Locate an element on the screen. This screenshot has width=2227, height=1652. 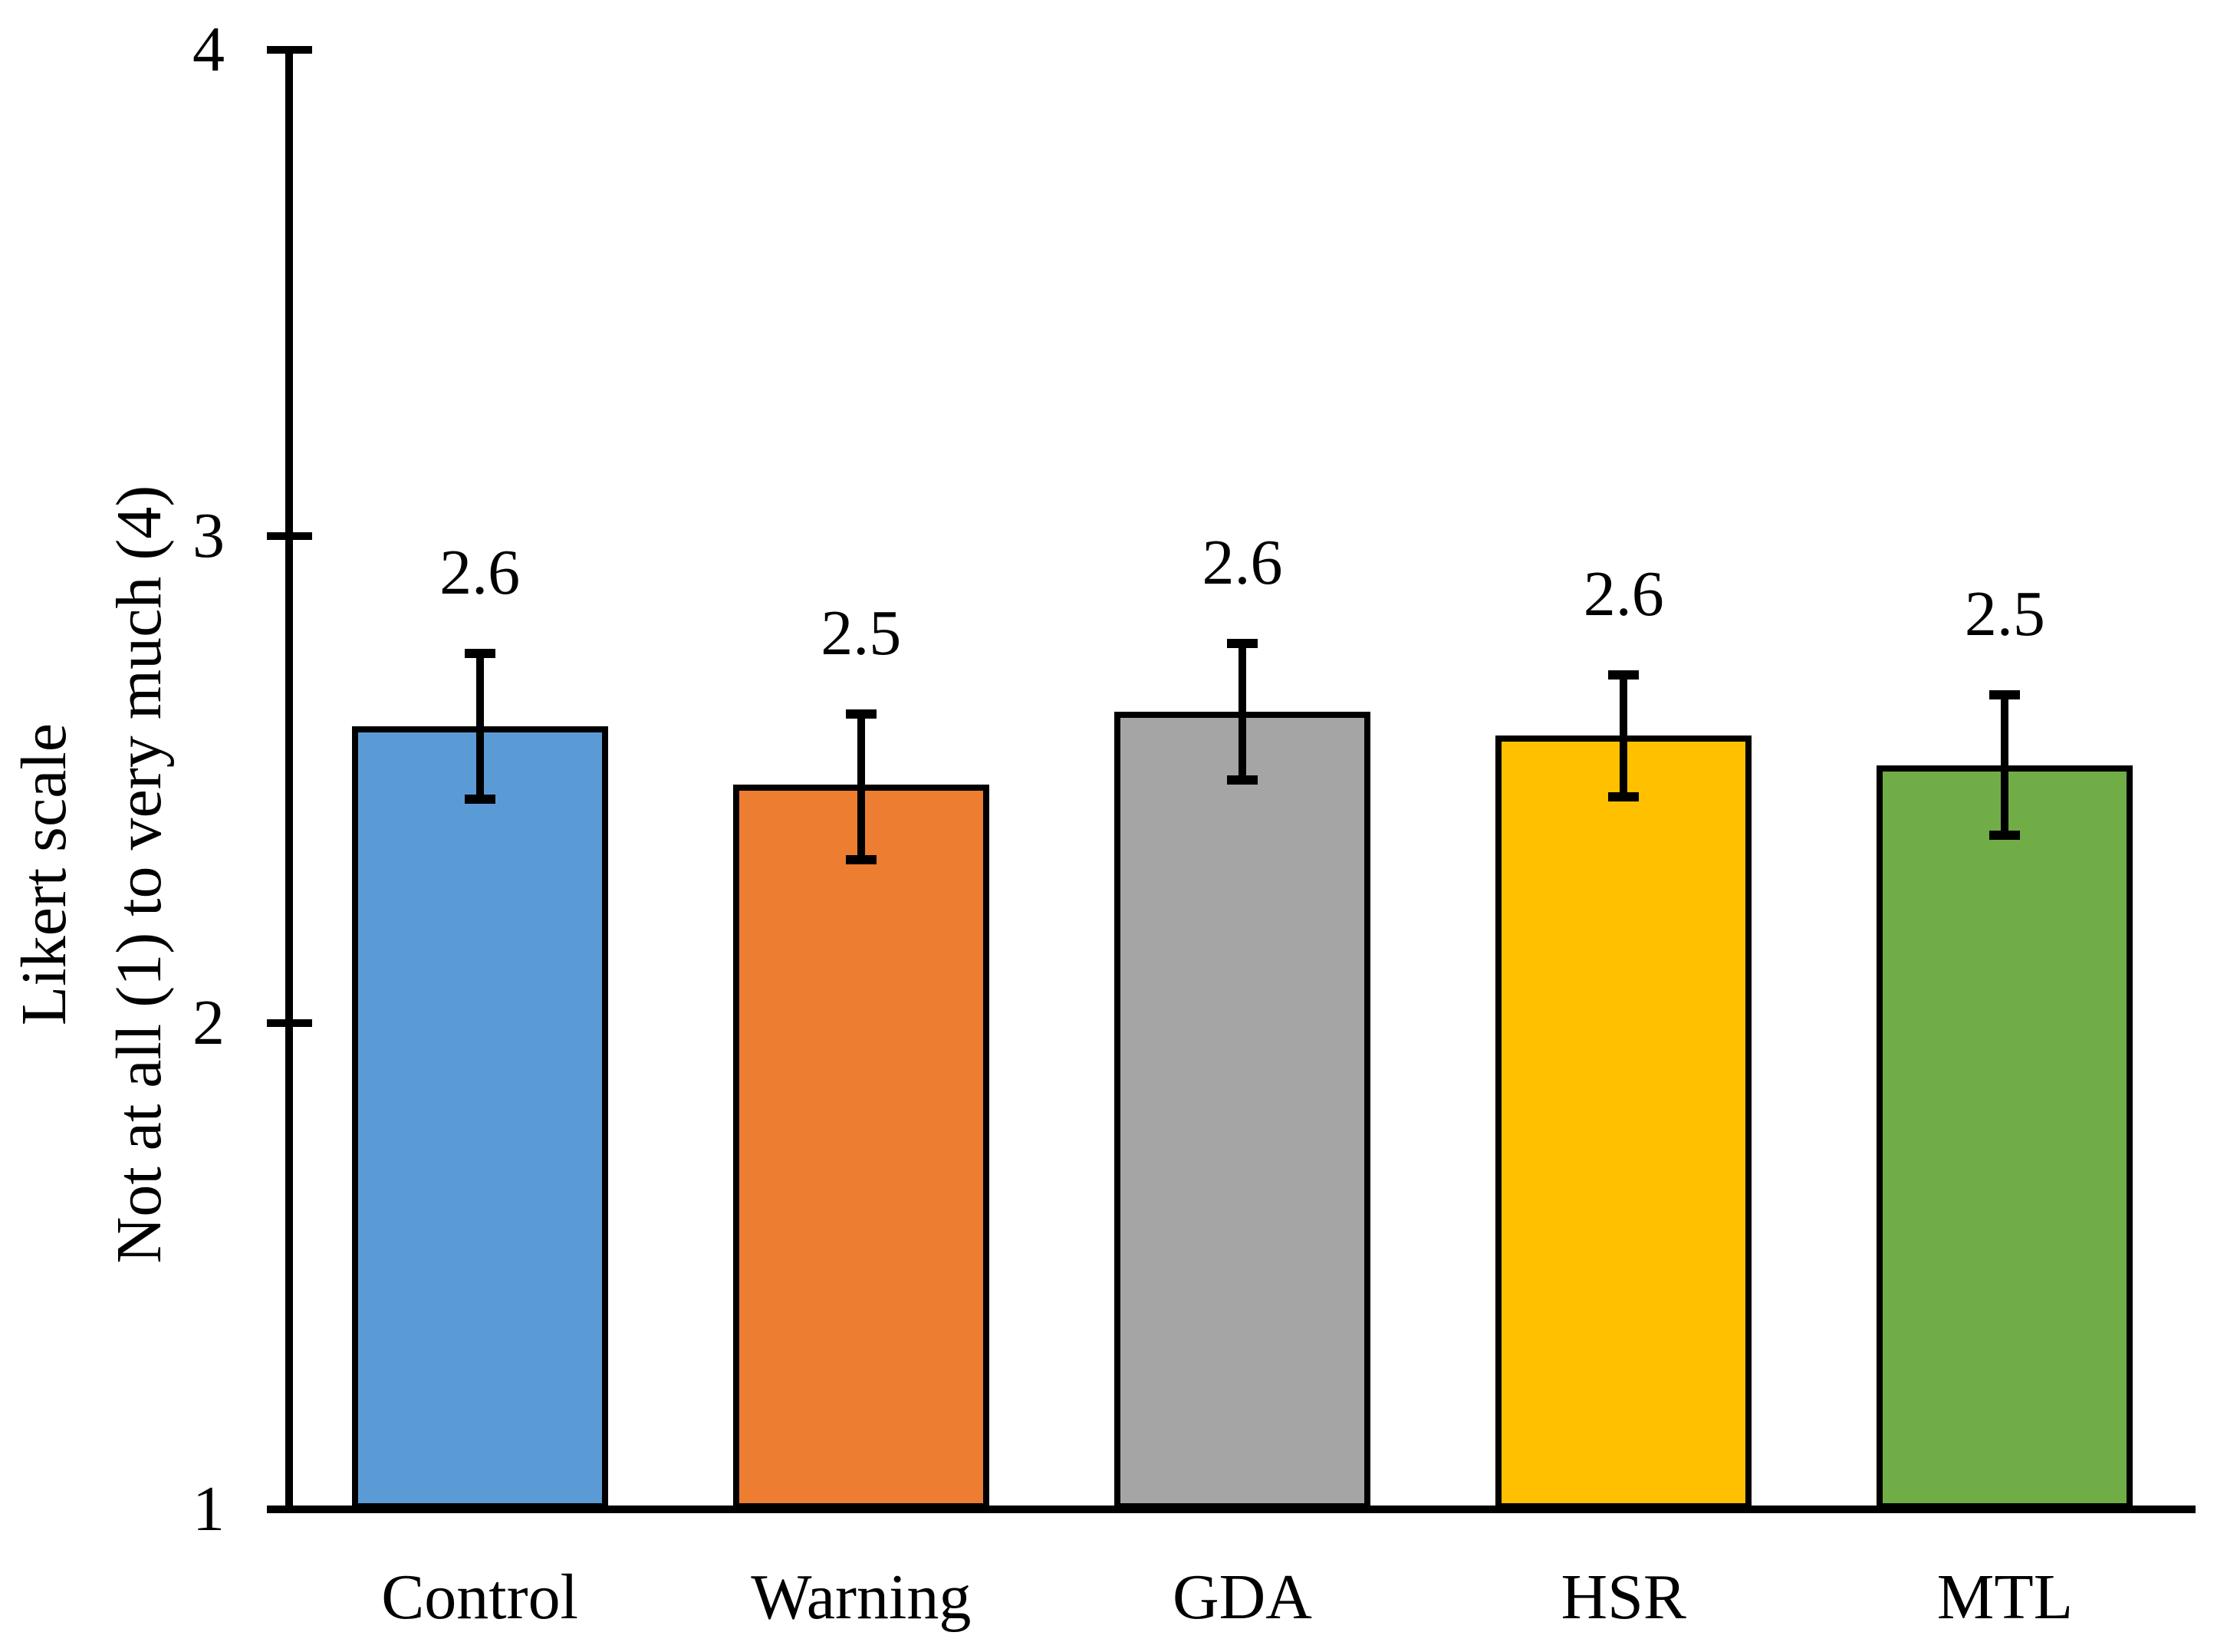
y-tick-label: 3 is located at coordinates (208, 536).